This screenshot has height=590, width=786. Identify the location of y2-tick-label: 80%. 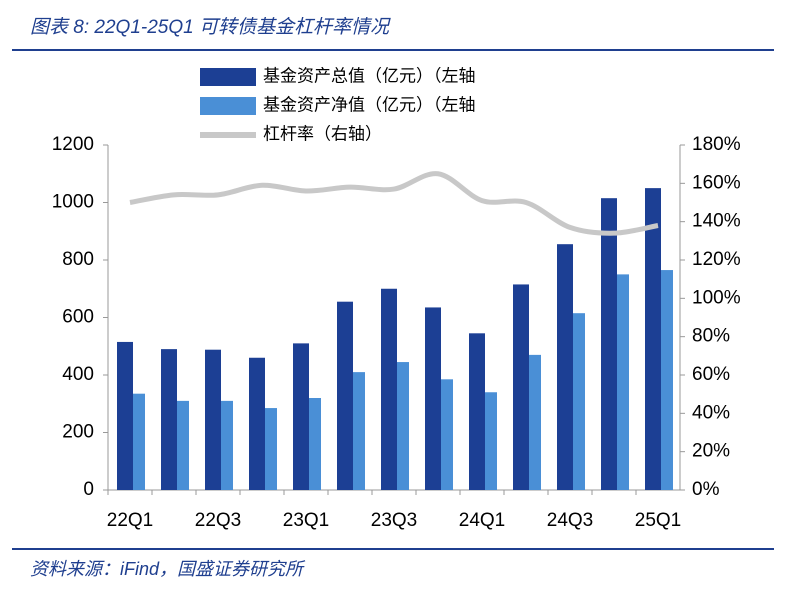
(711, 336).